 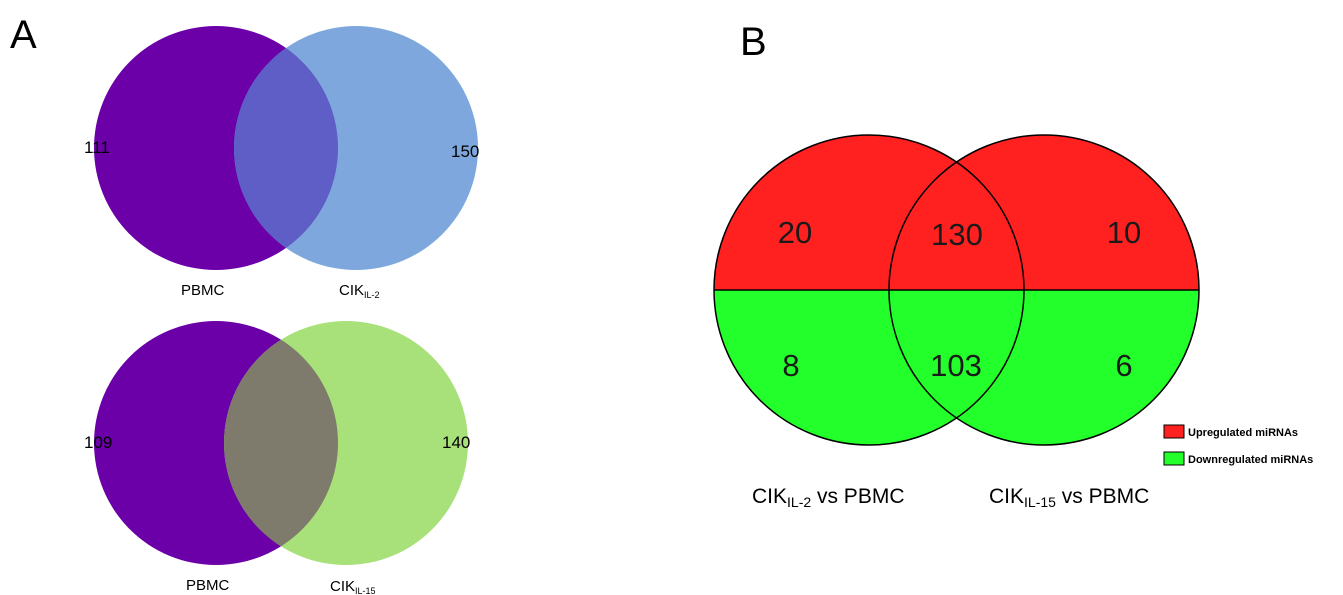 I want to click on venn-top: 111 150 PBMC CIKIL-2, so click(x=281, y=163).